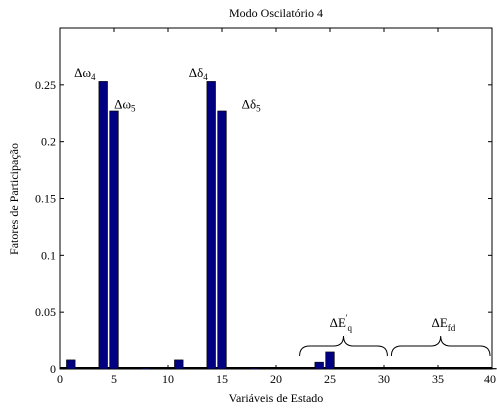  What do you see at coordinates (45, 85) in the screenshot?
I see `y-tick-label: 0.25` at bounding box center [45, 85].